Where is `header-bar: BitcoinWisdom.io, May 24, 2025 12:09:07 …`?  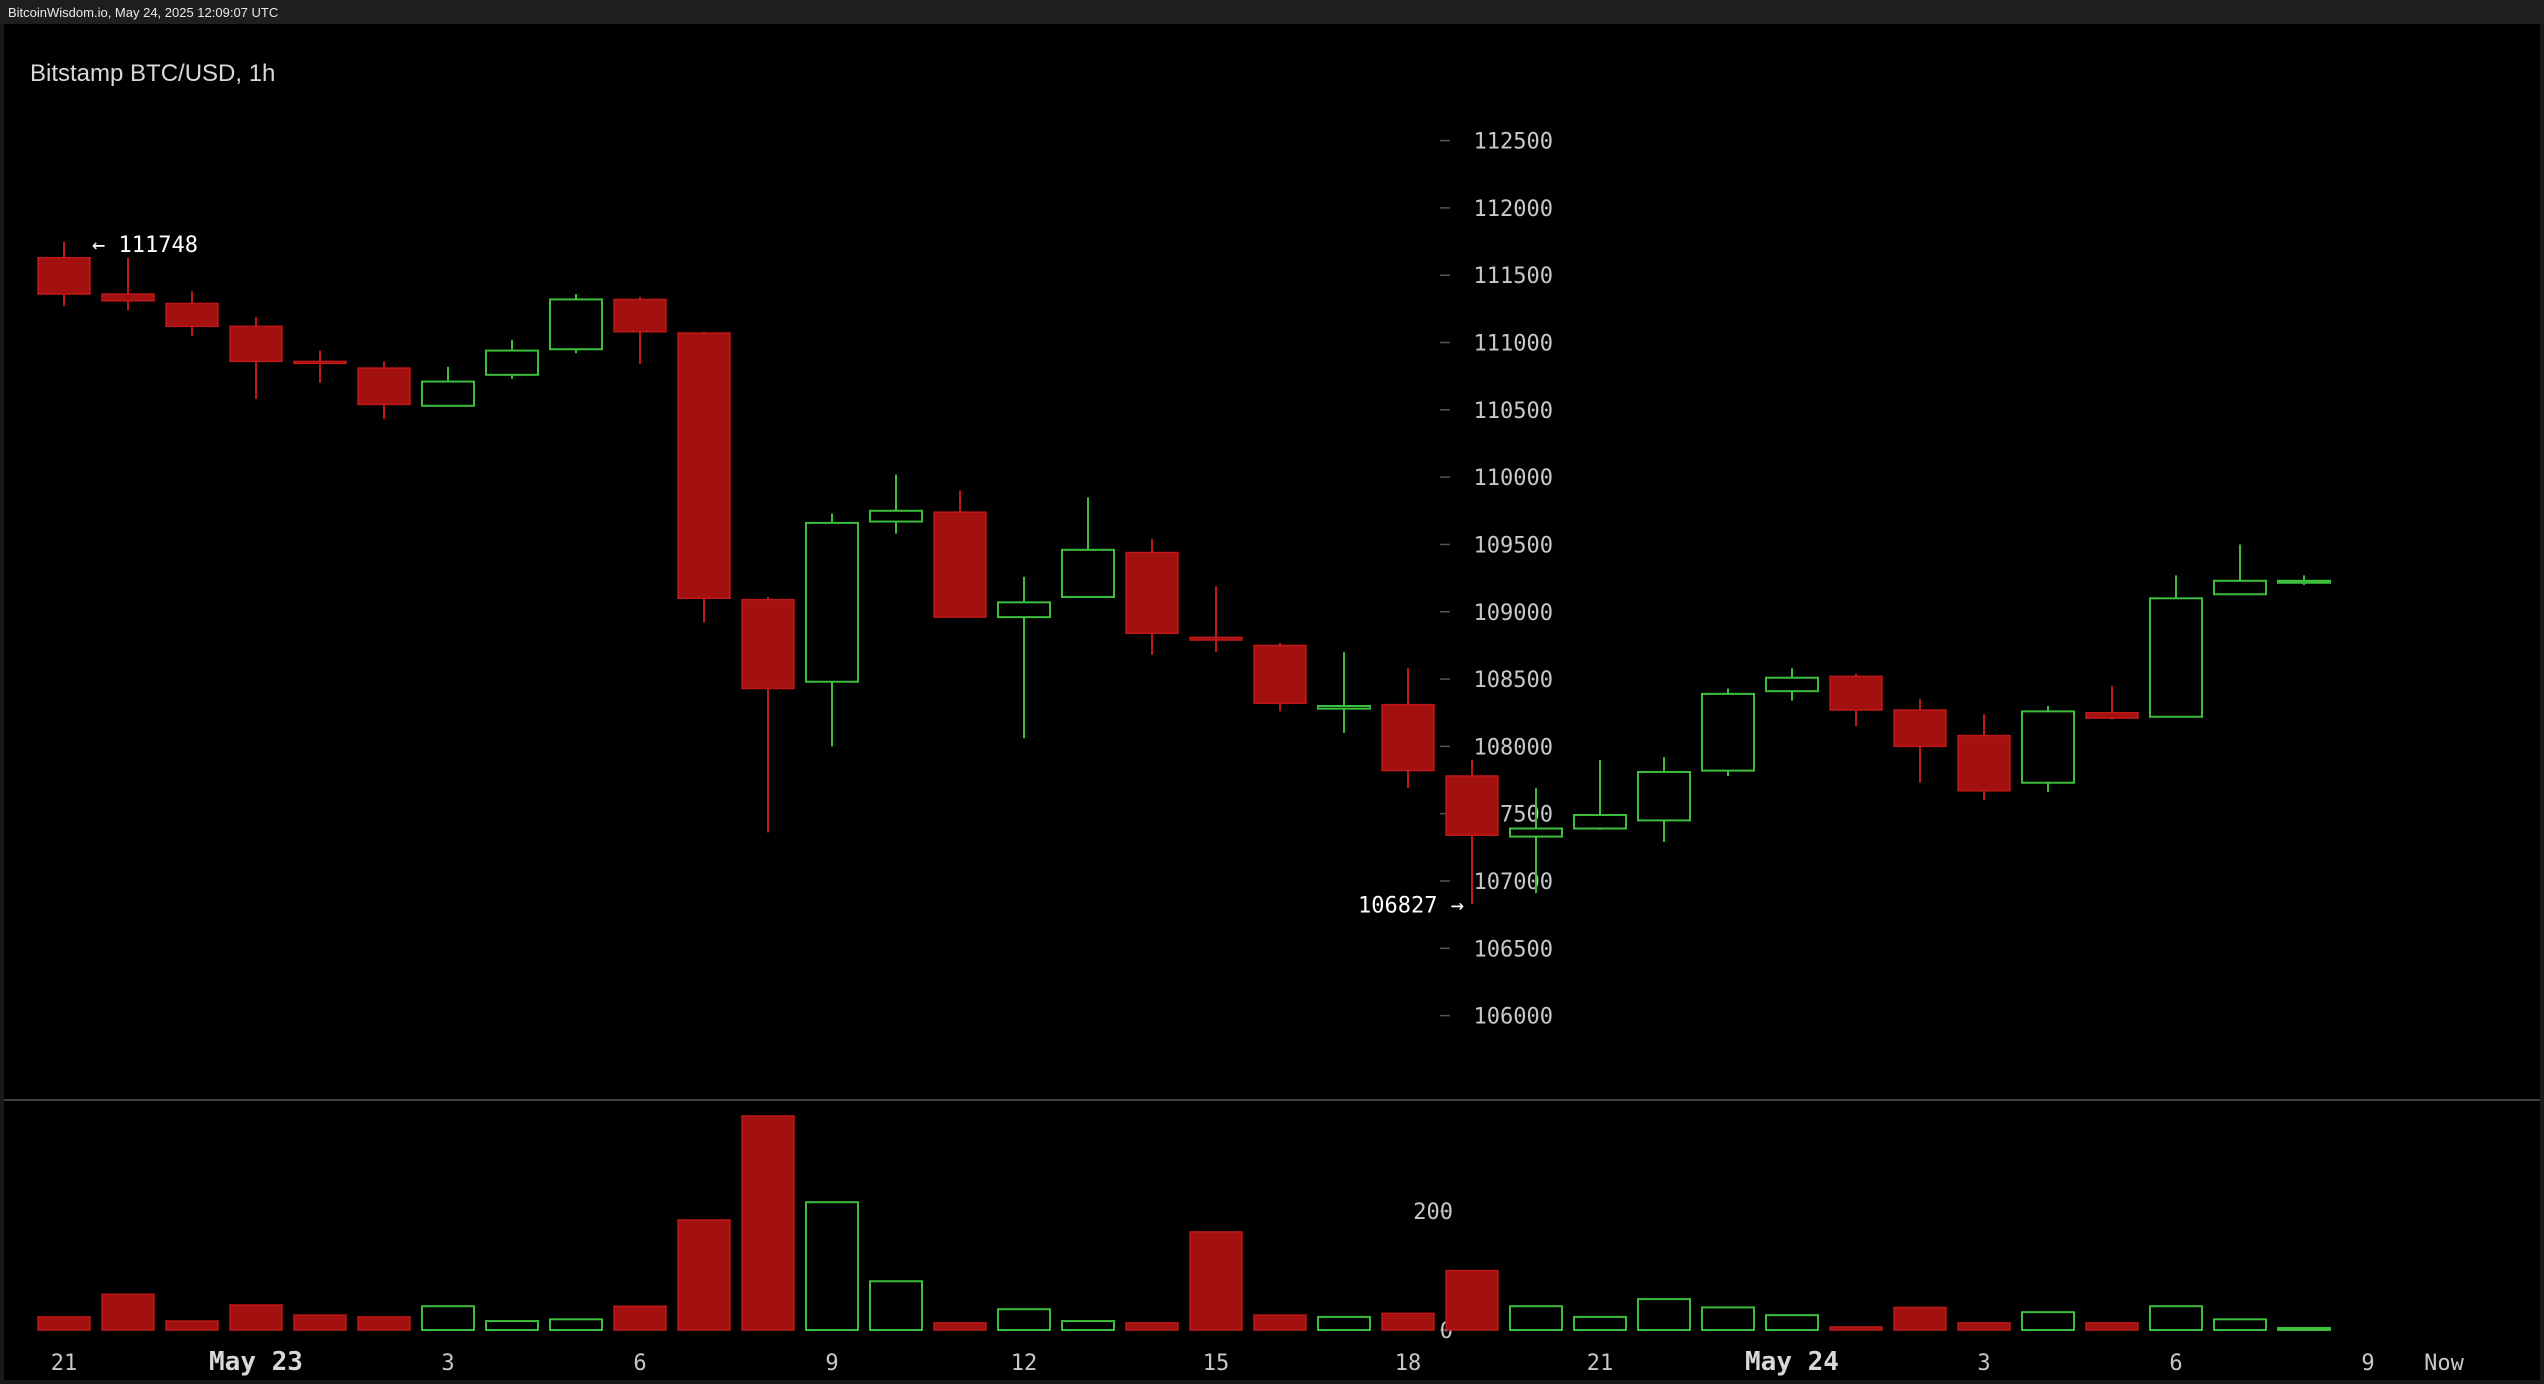 header-bar: BitcoinWisdom.io, May 24, 2025 12:09:07 … is located at coordinates (1272, 12).